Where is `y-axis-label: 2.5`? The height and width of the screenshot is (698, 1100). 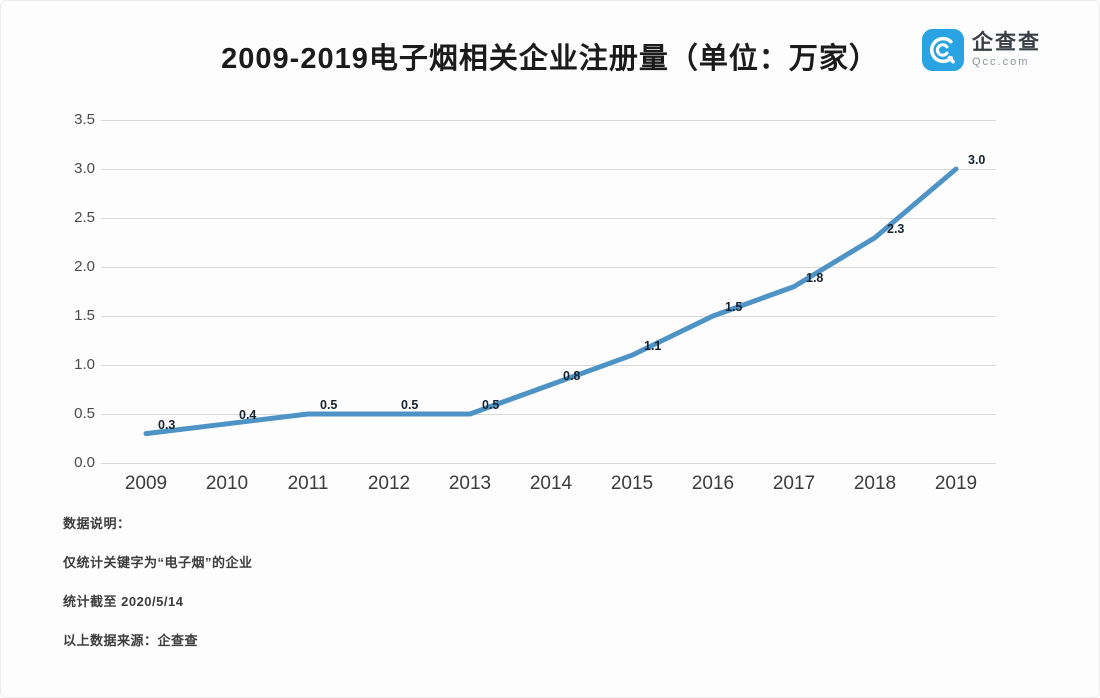 y-axis-label: 2.5 is located at coordinates (84, 217).